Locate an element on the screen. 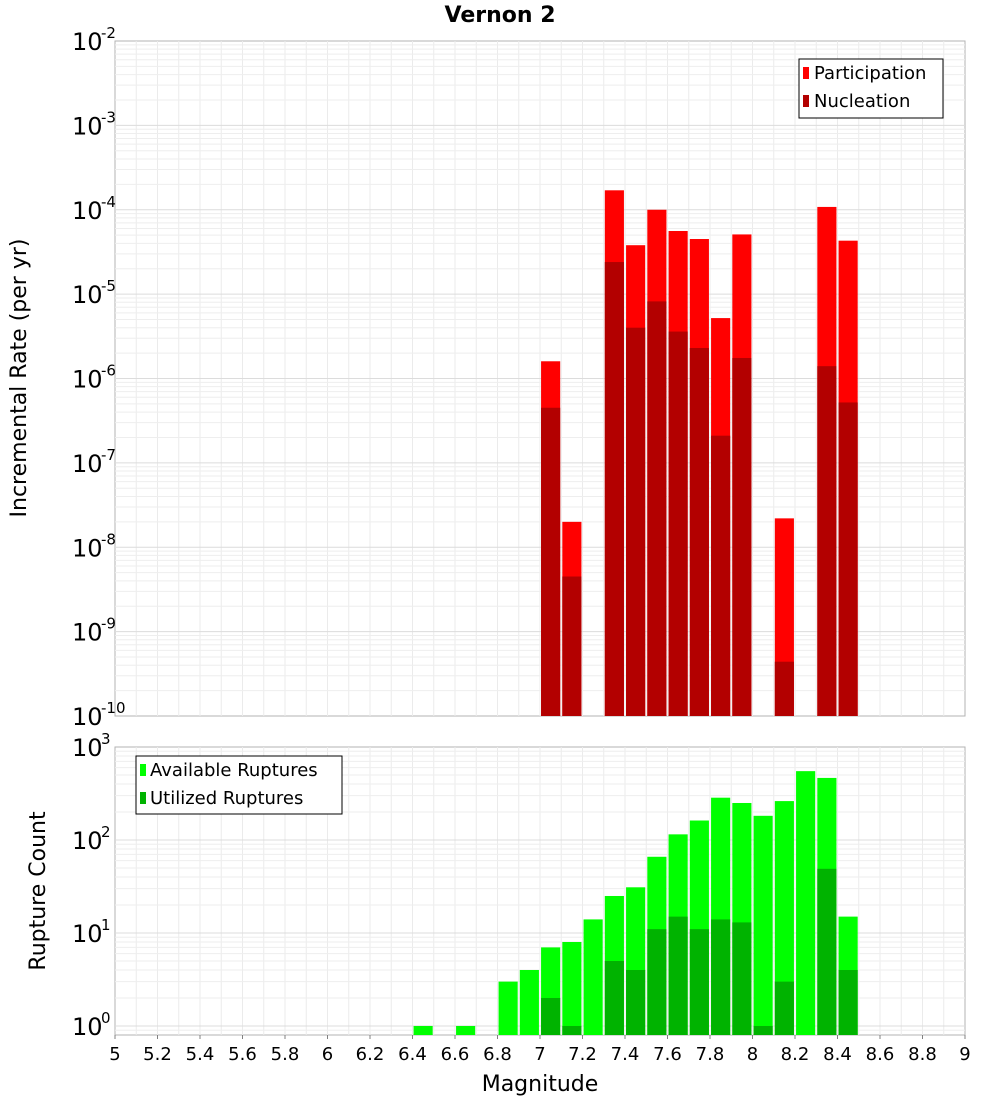  y-tick-exponent: -10 is located at coordinates (113, 708).